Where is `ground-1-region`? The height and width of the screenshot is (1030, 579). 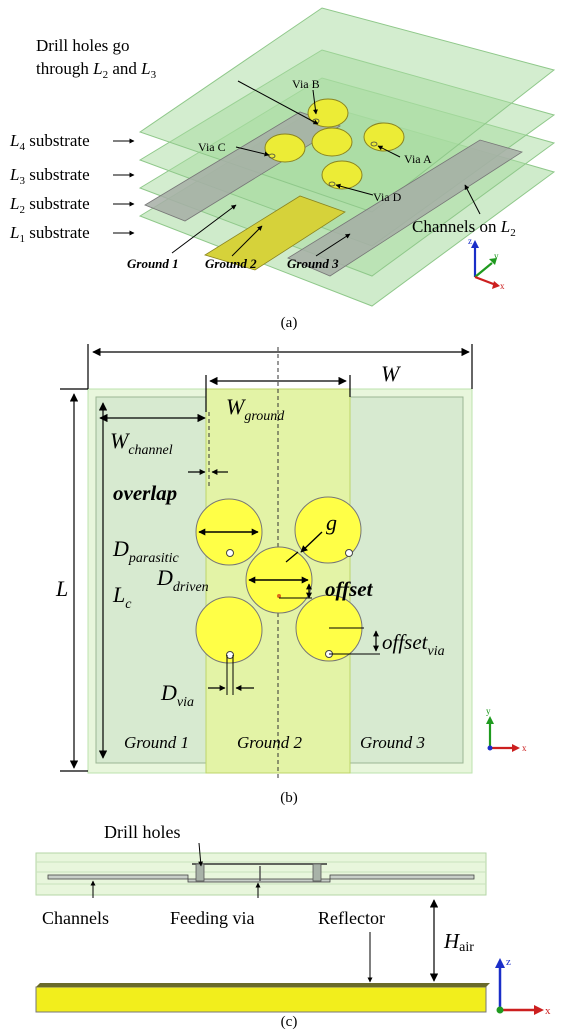 ground-1-region is located at coordinates (152, 580).